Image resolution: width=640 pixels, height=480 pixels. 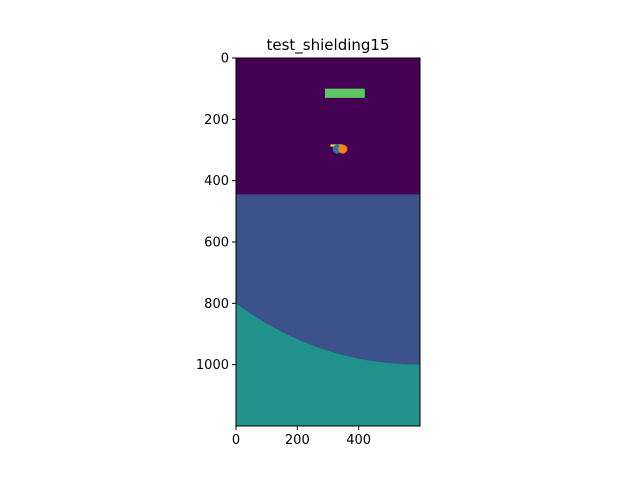 I want to click on block-rectangle, so click(x=344, y=93).